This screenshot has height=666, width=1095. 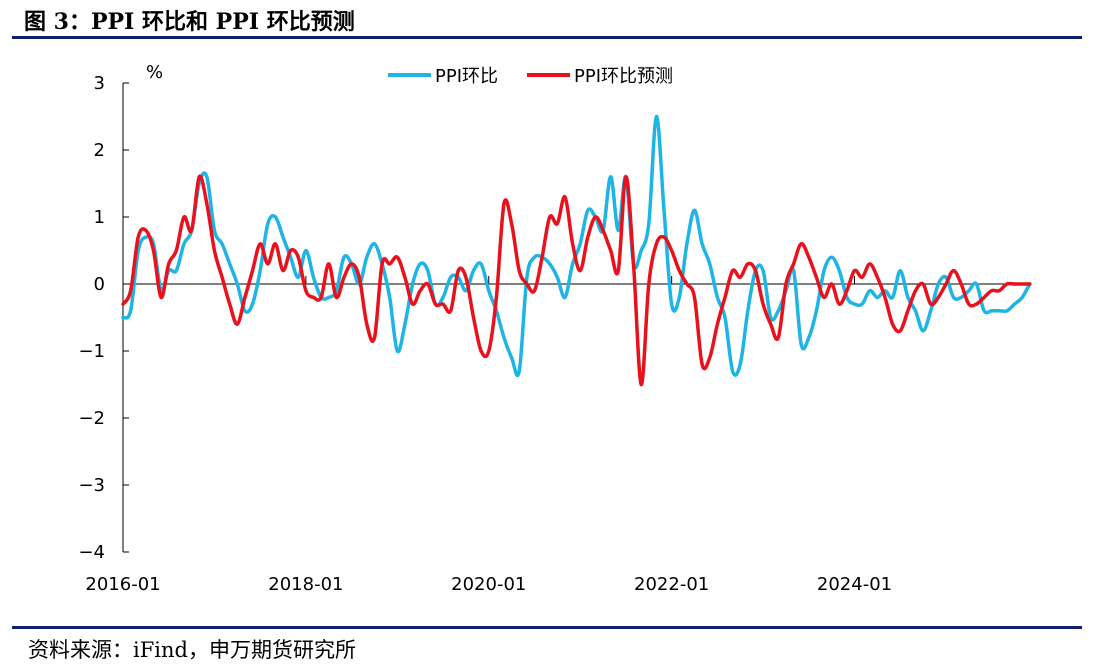 What do you see at coordinates (99, 83) in the screenshot?
I see `y-tick-label: 3` at bounding box center [99, 83].